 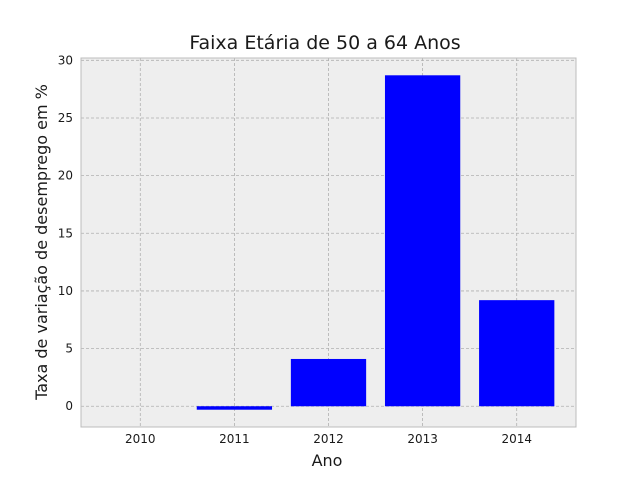 What do you see at coordinates (516, 439) in the screenshot?
I see `x-tick-label: 2014` at bounding box center [516, 439].